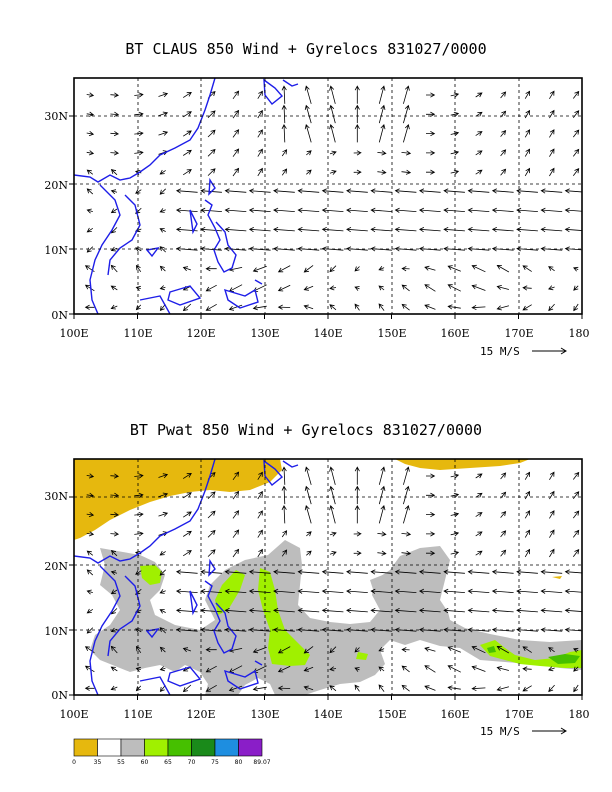 This screenshot has height=792, width=612. I want to click on panel2-xtick-140: 140E, so click(327, 714).